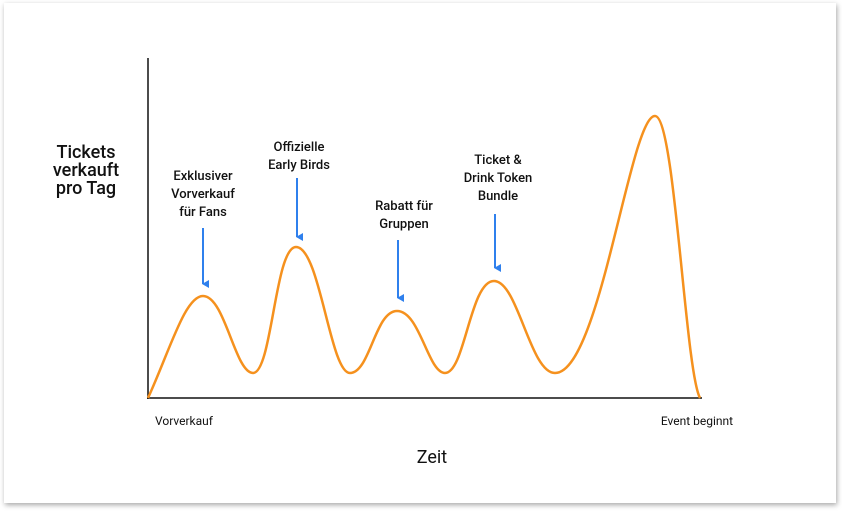 Image resolution: width=842 pixels, height=512 pixels. What do you see at coordinates (498, 178) in the screenshot?
I see `annotation: Drink Token` at bounding box center [498, 178].